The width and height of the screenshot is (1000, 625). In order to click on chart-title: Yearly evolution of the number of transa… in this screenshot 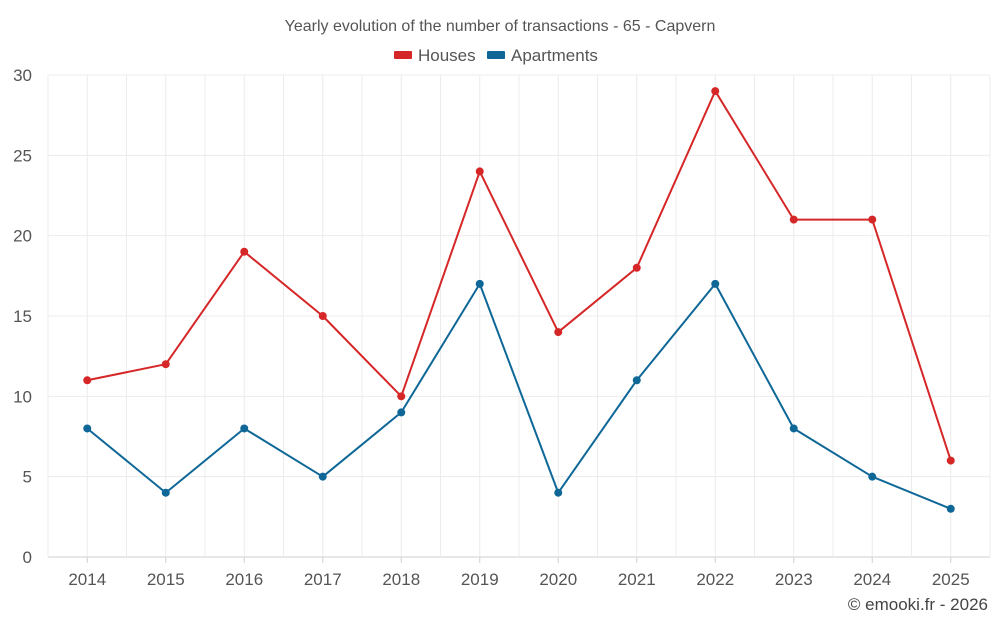, I will do `click(500, 26)`.